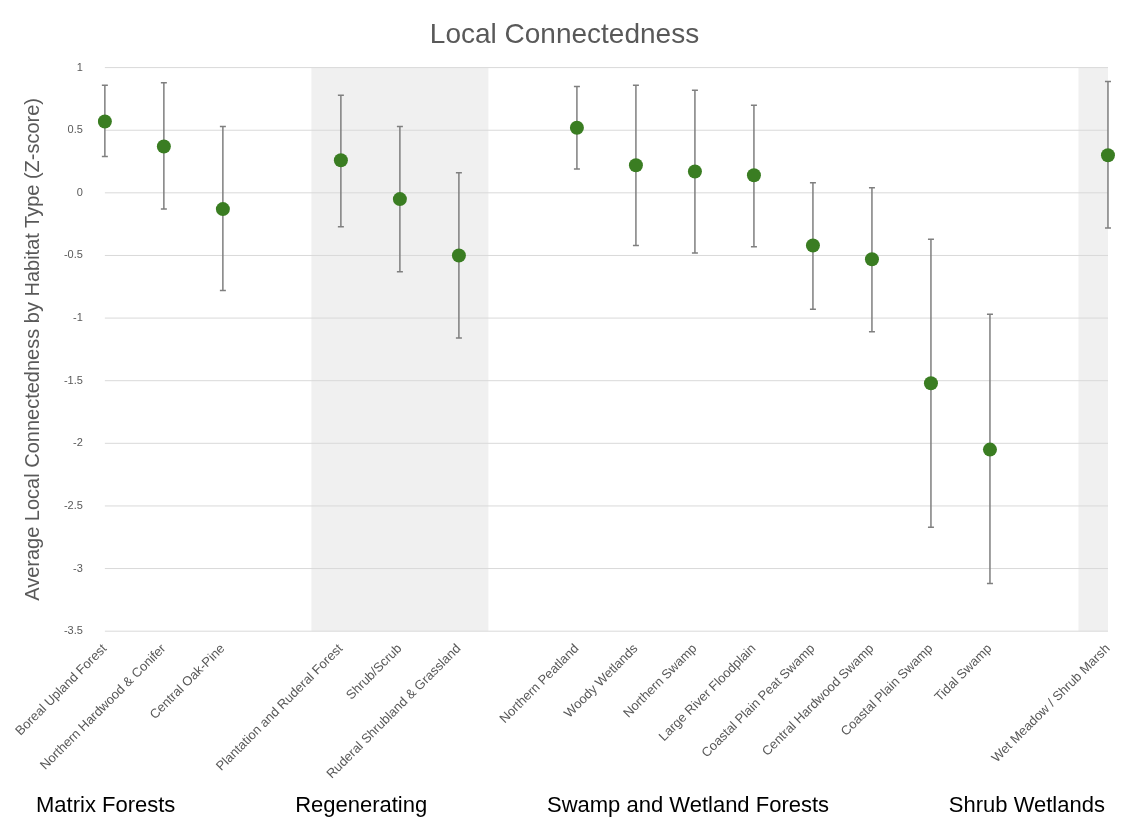 This screenshot has height=828, width=1137. Describe the element at coordinates (1026, 805) in the screenshot. I see `text: Shrub Wetlands` at that location.